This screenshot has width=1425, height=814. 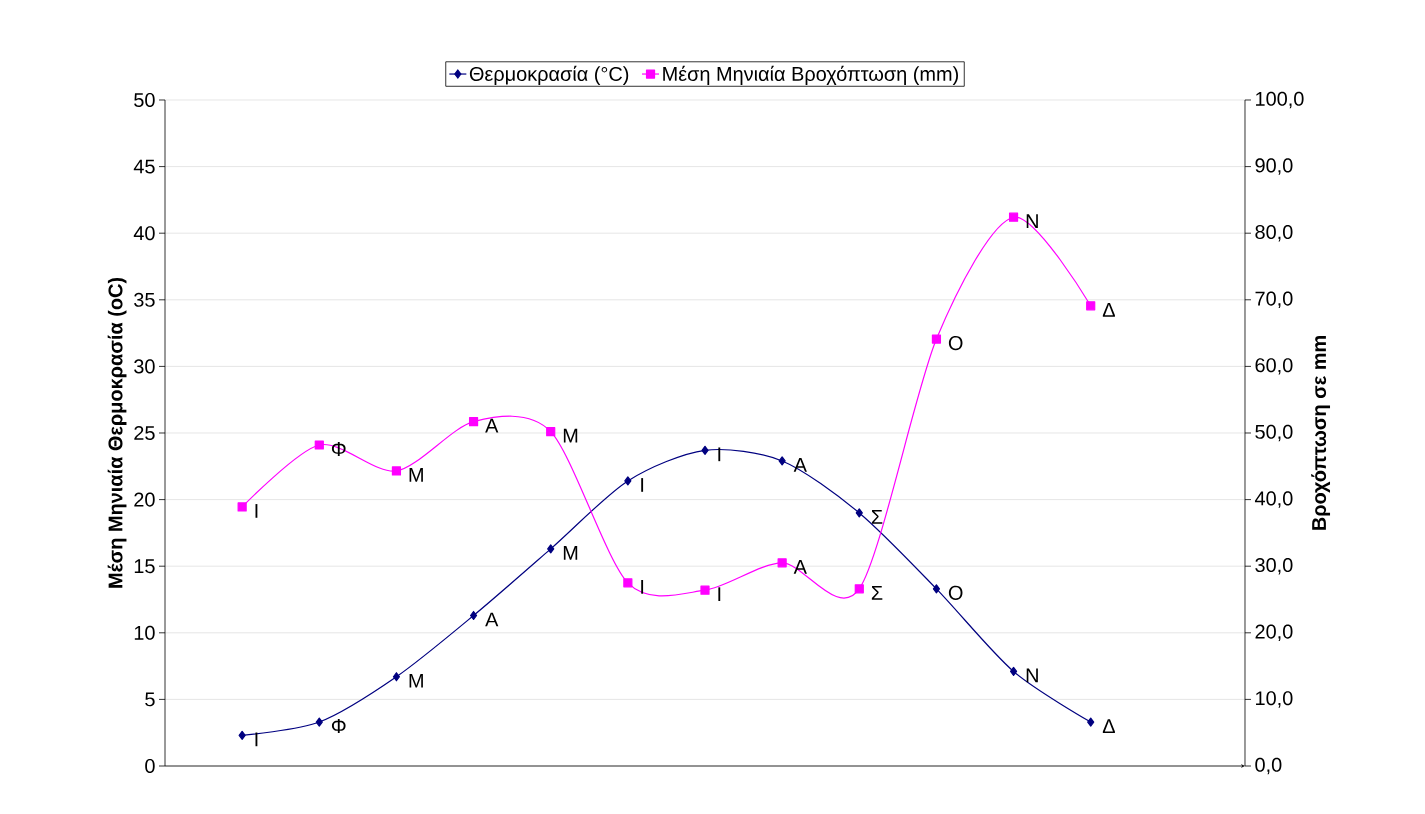 What do you see at coordinates (144, 433) in the screenshot?
I see `y-tick-label: 25` at bounding box center [144, 433].